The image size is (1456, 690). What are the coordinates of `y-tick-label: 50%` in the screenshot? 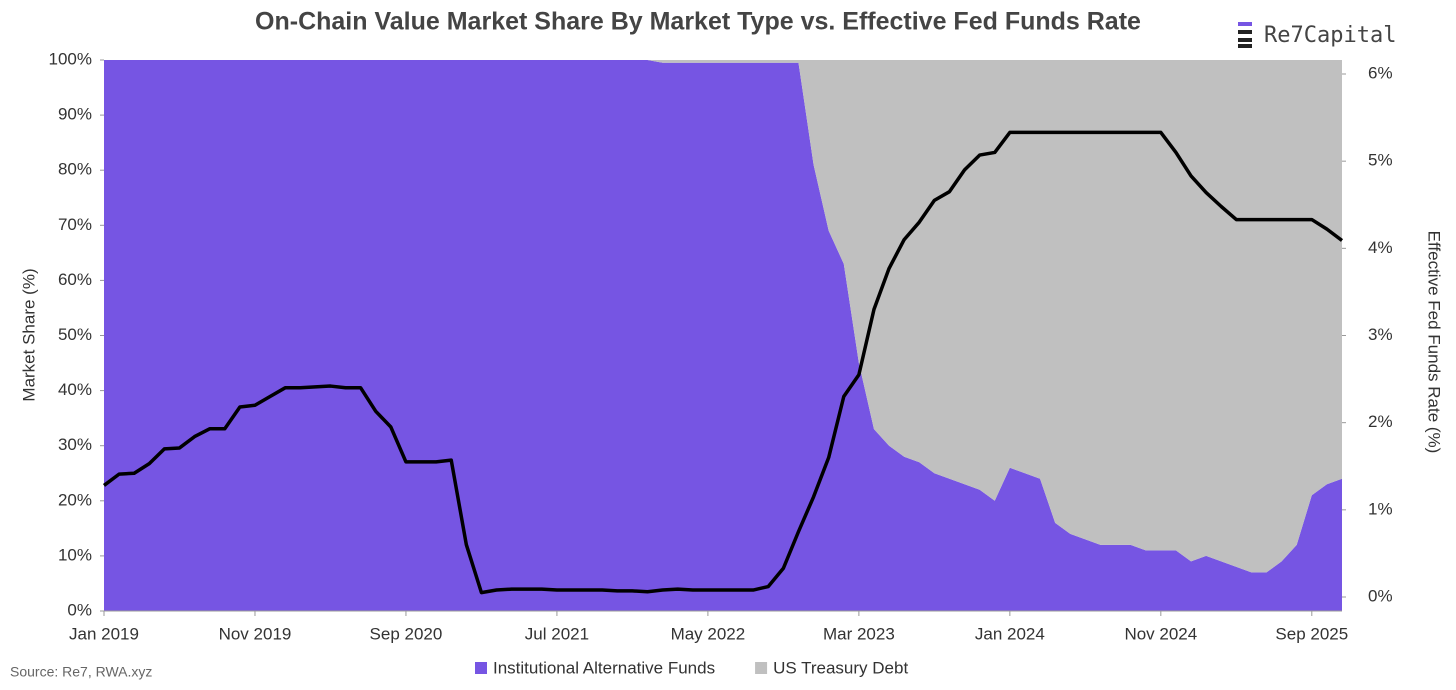 It's located at (75, 334).